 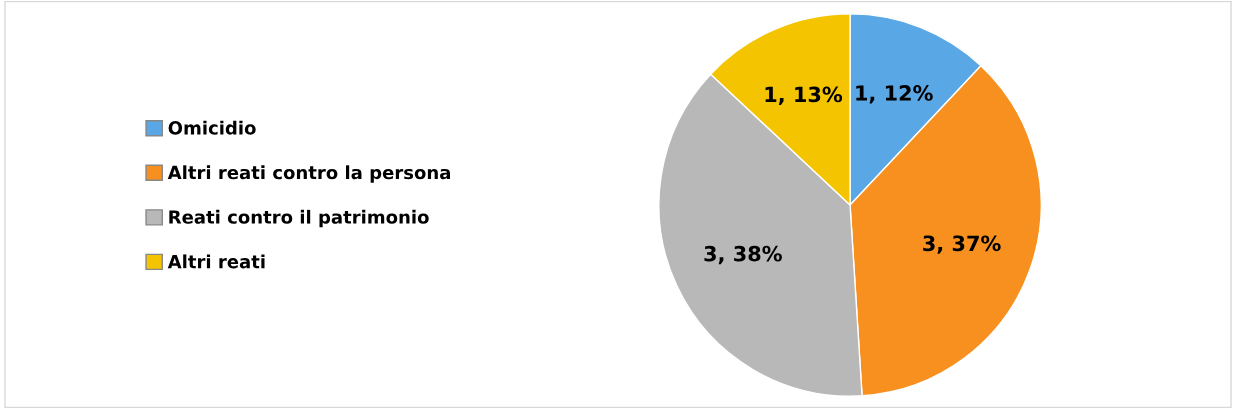 I want to click on data-label: 1, 13%, so click(x=804, y=95).